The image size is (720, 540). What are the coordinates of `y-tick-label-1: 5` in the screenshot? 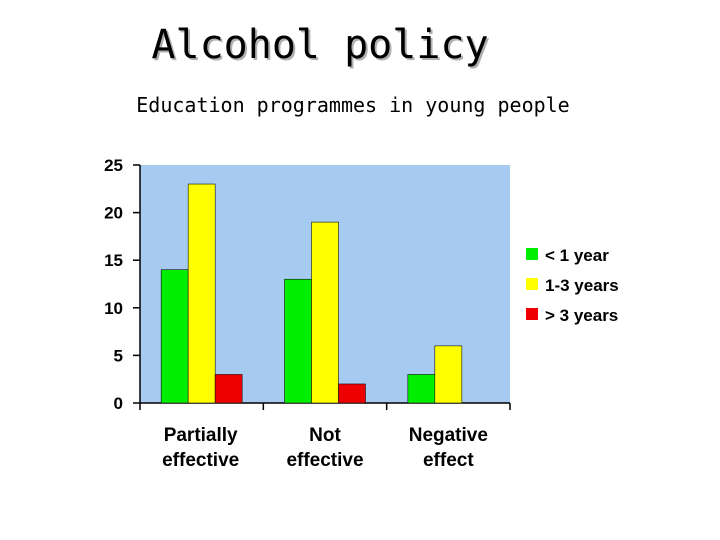 It's located at (118, 355).